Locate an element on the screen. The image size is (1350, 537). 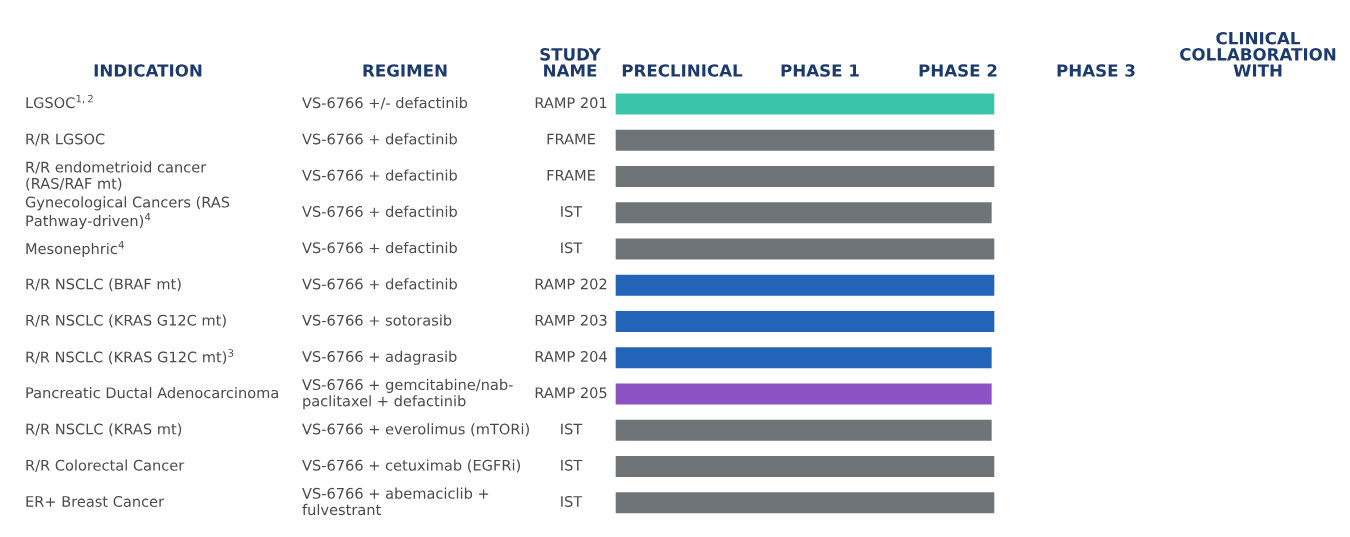
y-tick-label: Mesonephric$^{4}$ is located at coordinates (75, 248).